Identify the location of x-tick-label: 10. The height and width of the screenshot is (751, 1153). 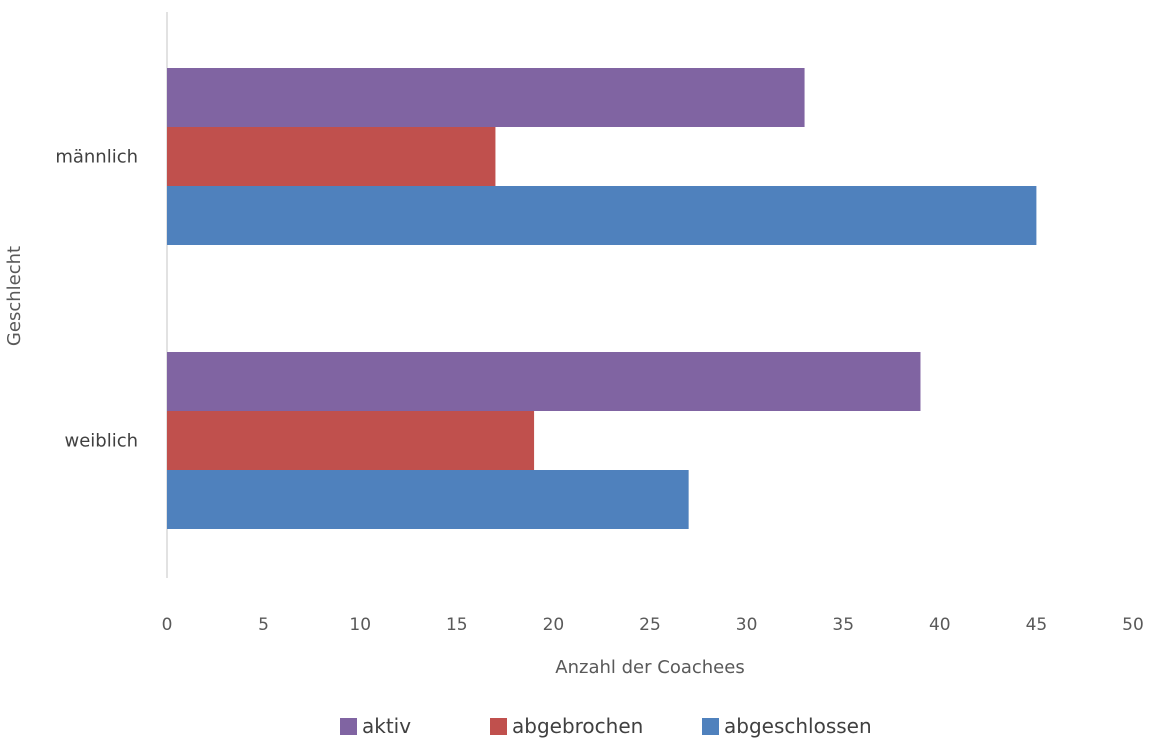
(360, 625).